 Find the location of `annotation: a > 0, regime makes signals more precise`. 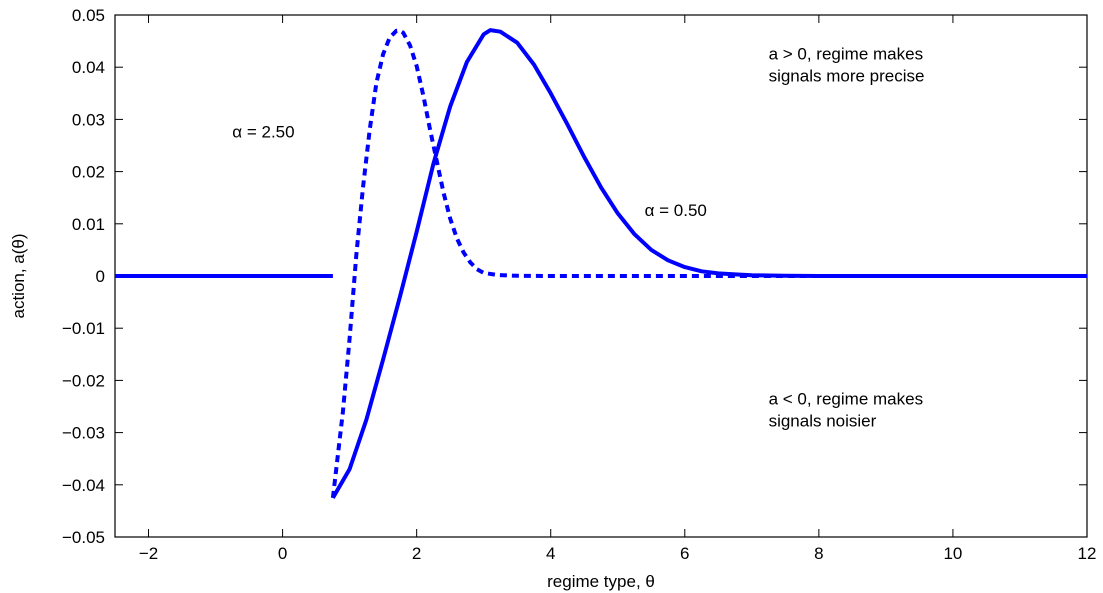

annotation: a > 0, regime makes signals more precise is located at coordinates (847, 64).